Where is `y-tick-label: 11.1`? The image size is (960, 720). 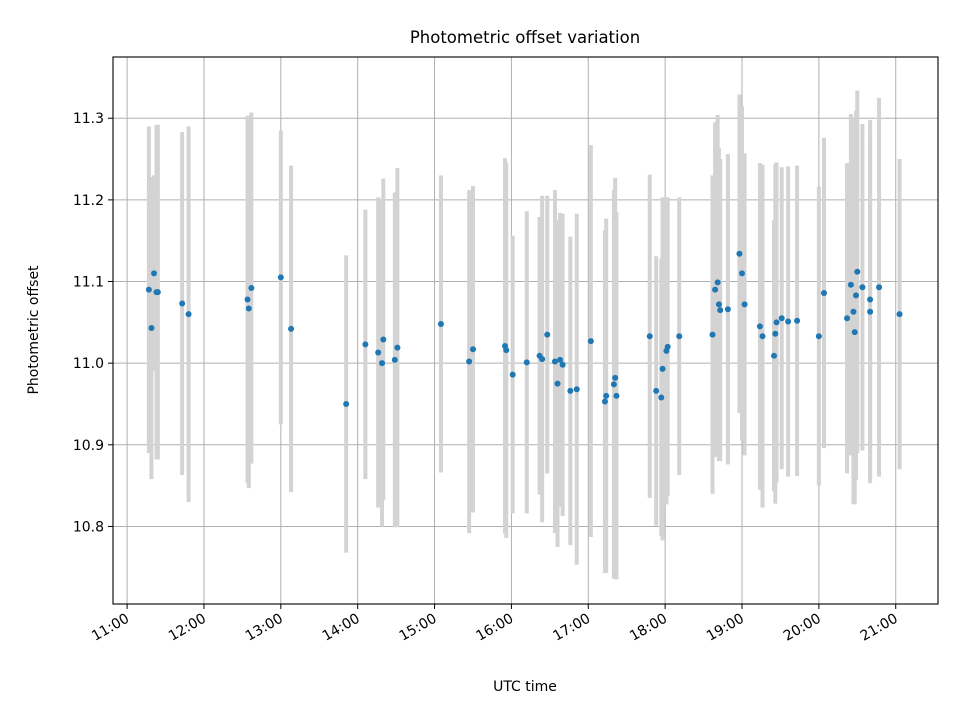
y-tick-label: 11.1 is located at coordinates (88, 283).